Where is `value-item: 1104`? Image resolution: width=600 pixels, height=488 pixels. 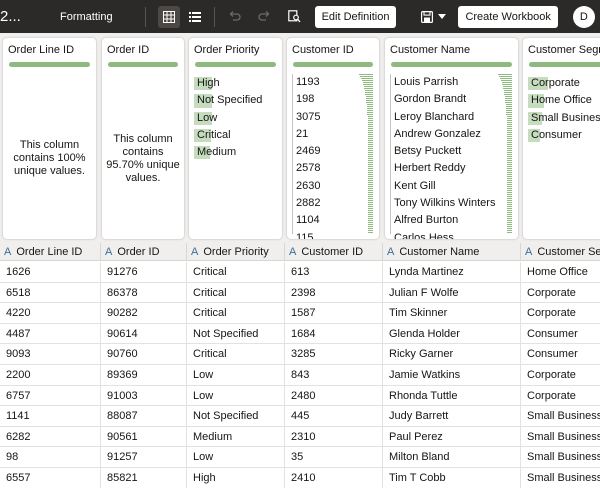 value-item: 1104 is located at coordinates (308, 220).